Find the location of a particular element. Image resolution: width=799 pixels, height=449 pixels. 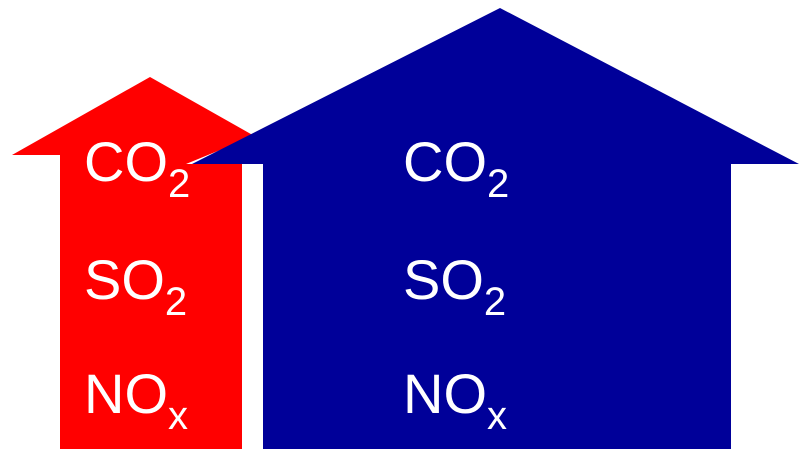

large-arrow-nox-label: NOx is located at coordinates (455, 401).